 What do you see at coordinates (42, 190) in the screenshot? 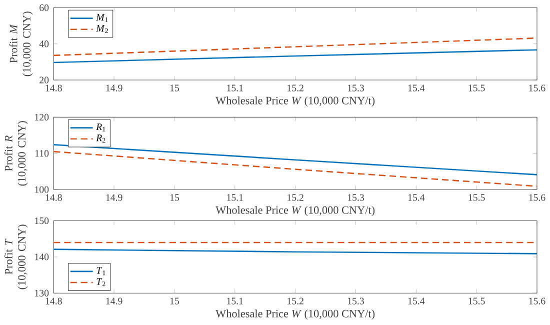
I see `y-tick-label: 100` at bounding box center [42, 190].